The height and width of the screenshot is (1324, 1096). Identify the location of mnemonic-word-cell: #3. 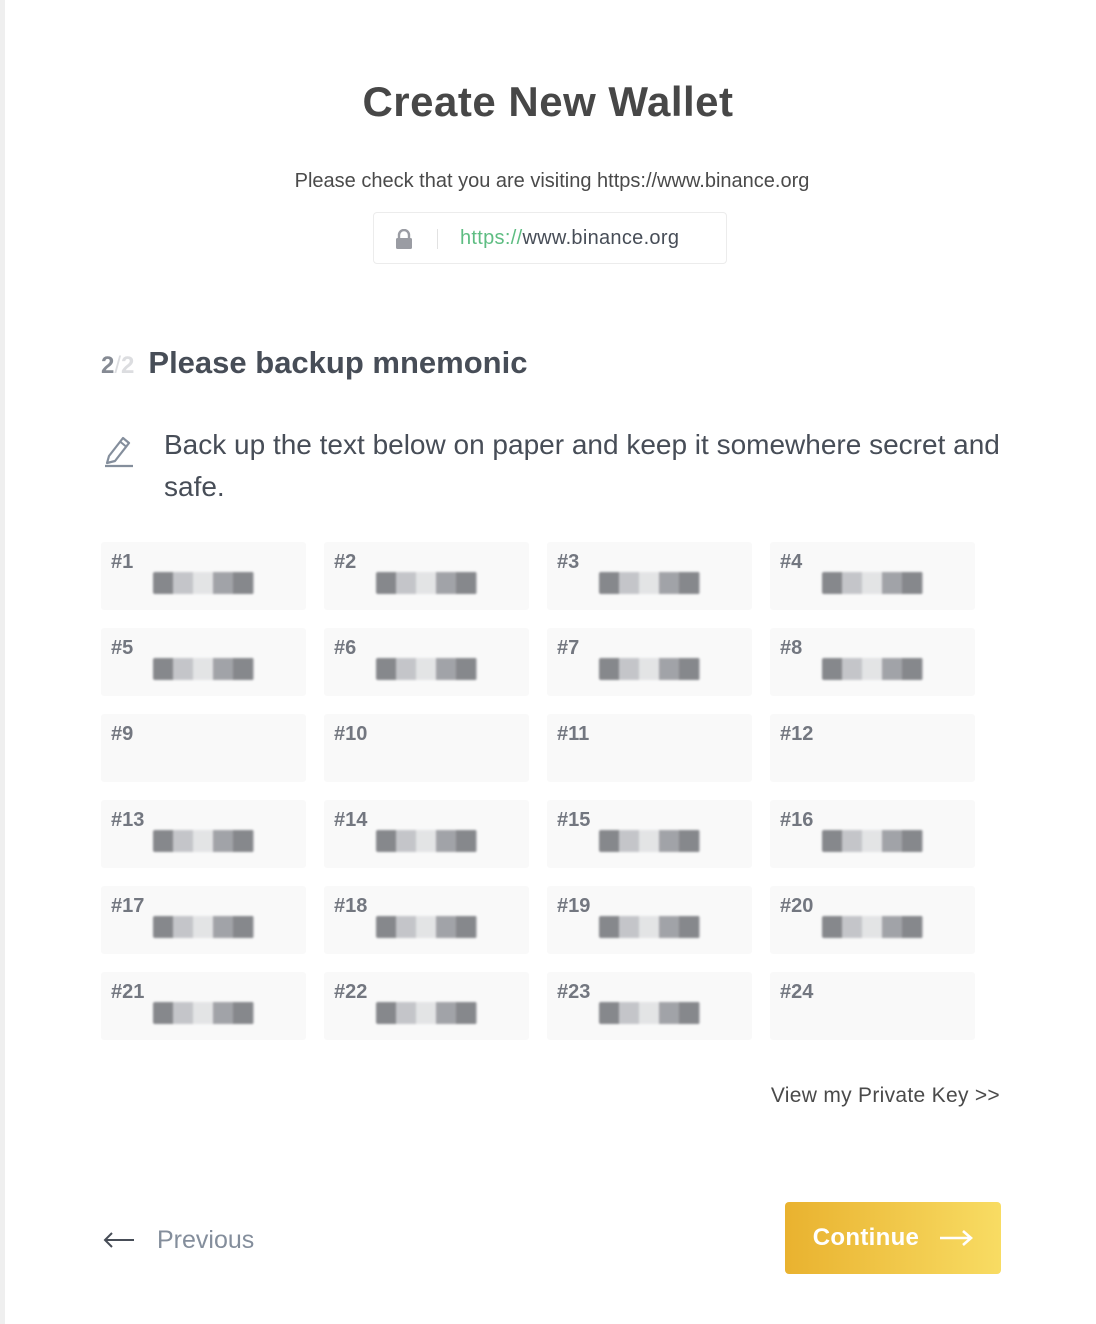
(649, 576).